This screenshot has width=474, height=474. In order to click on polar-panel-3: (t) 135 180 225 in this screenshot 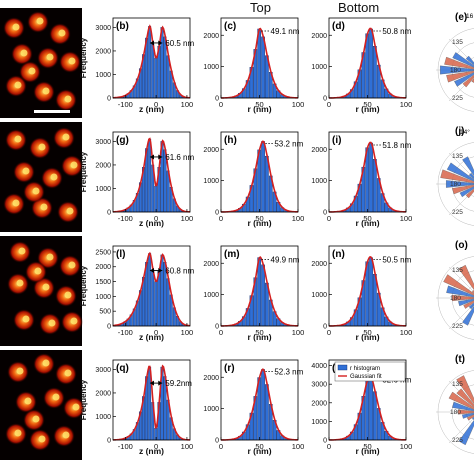, I will do `click(455, 404)`.